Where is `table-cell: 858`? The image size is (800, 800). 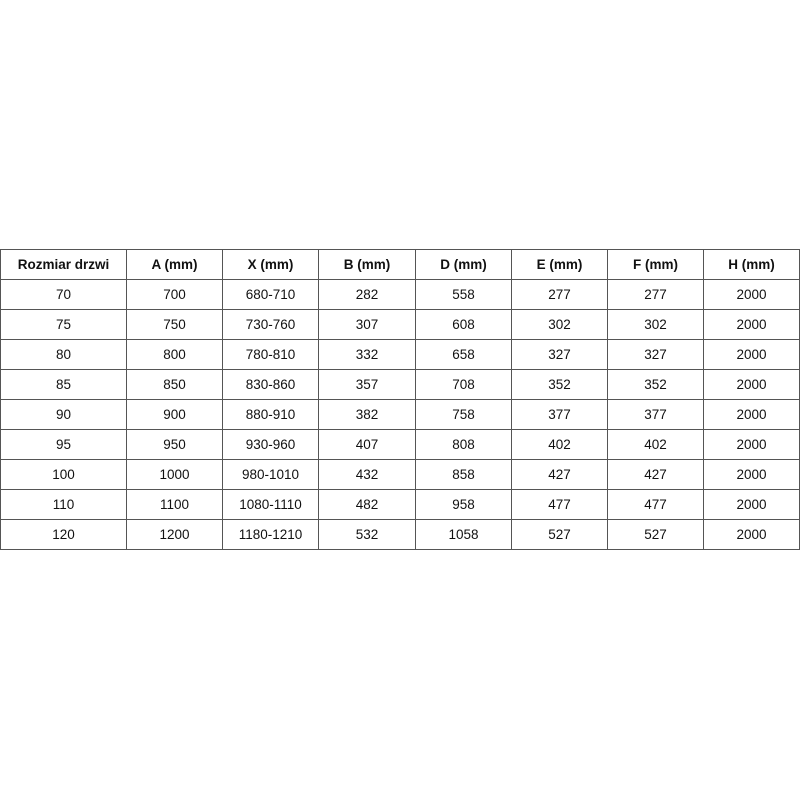
table-cell: 858 is located at coordinates (463, 474).